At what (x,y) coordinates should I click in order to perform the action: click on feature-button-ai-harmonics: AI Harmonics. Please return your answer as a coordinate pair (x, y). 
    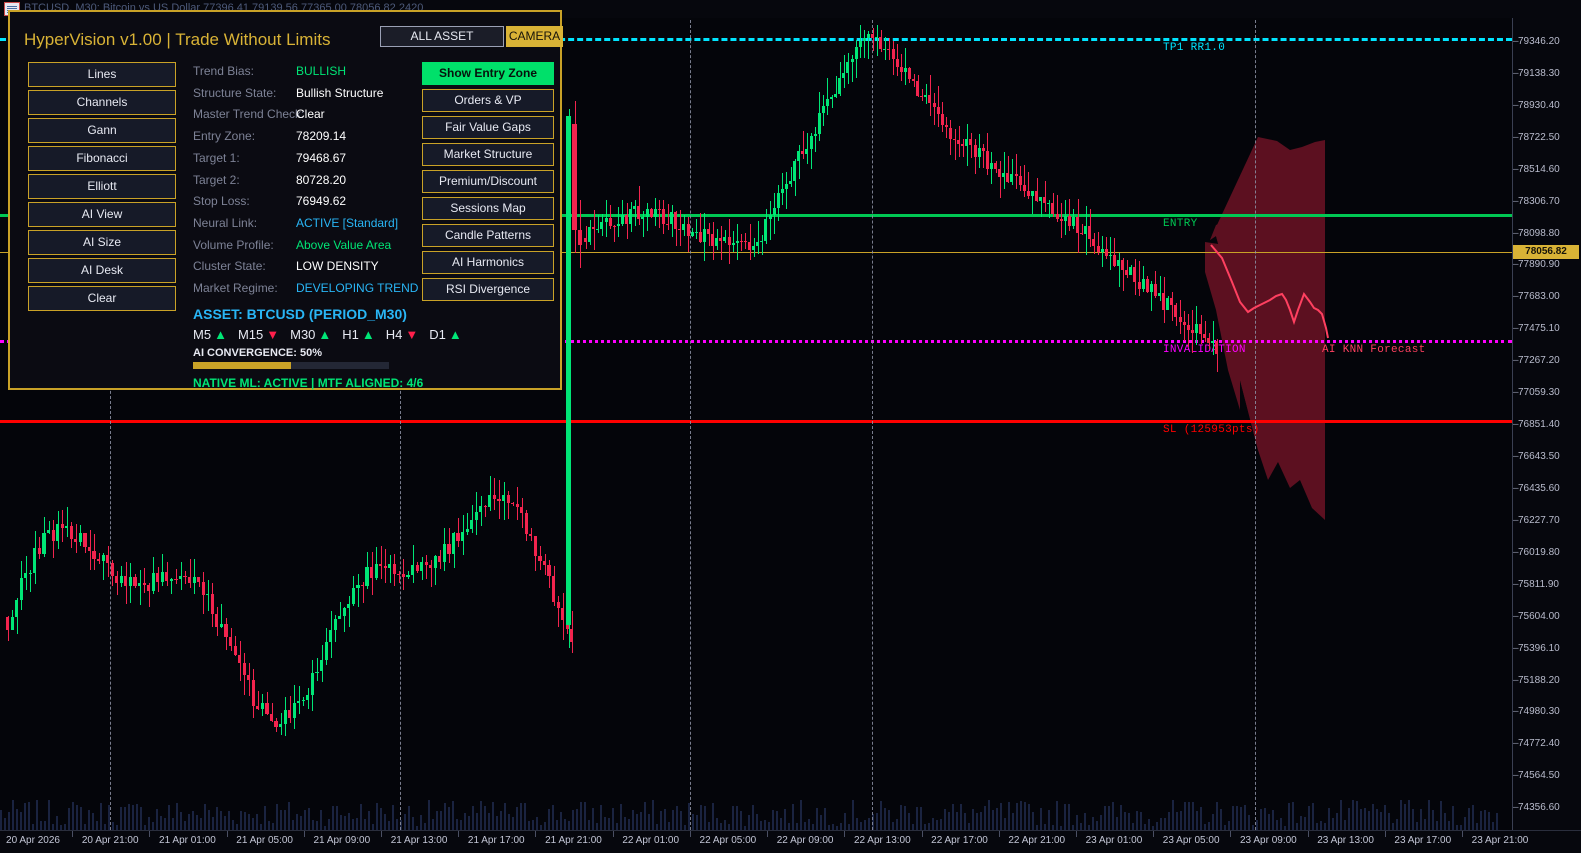
    Looking at the image, I should click on (488, 262).